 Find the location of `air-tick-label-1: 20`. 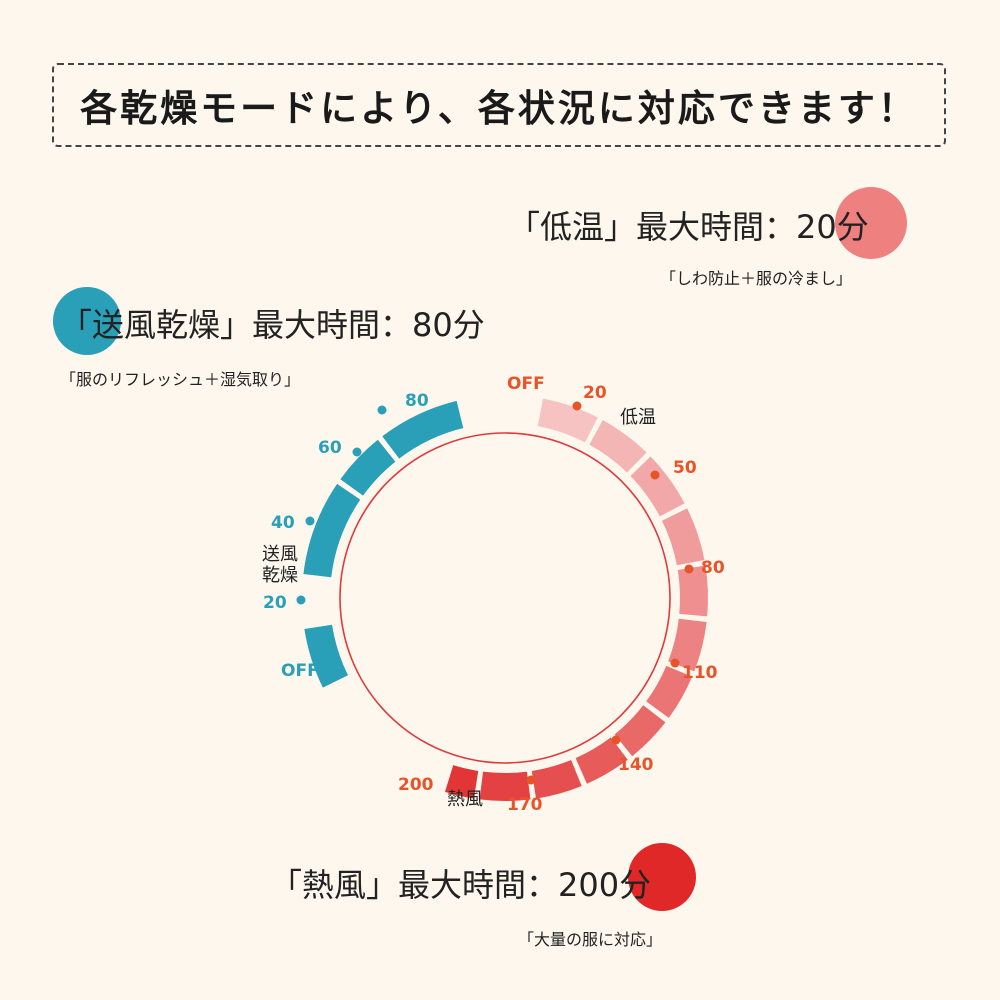

air-tick-label-1: 20 is located at coordinates (275, 603).